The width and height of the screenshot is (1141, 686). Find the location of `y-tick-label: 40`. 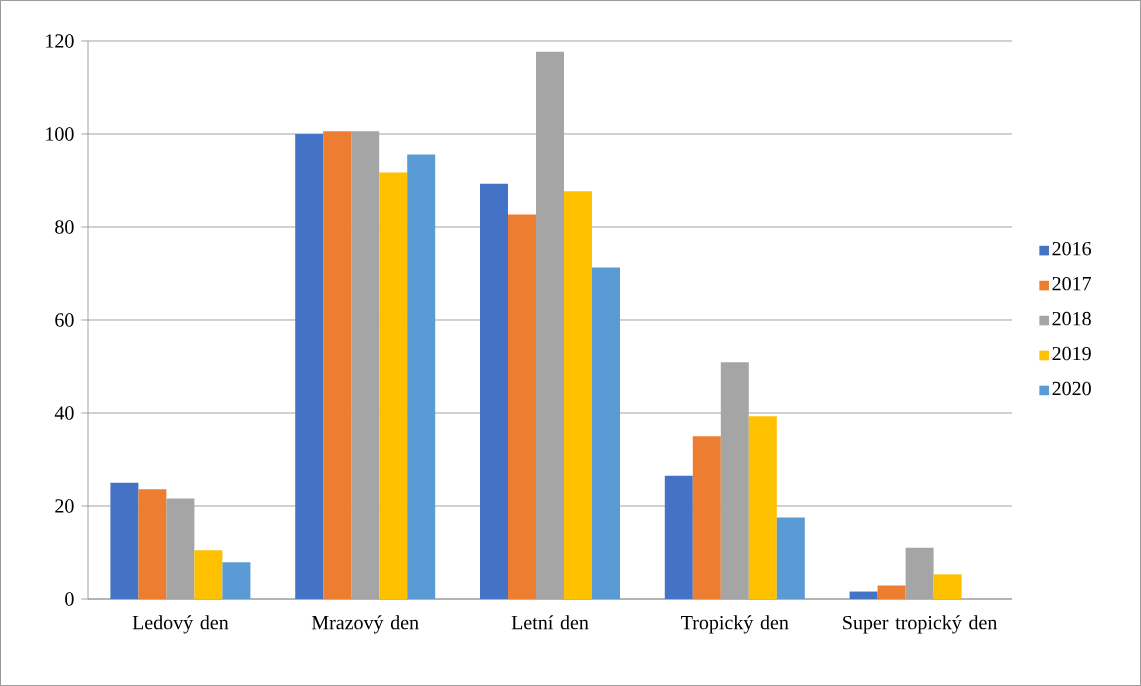

y-tick-label: 40 is located at coordinates (64, 413).